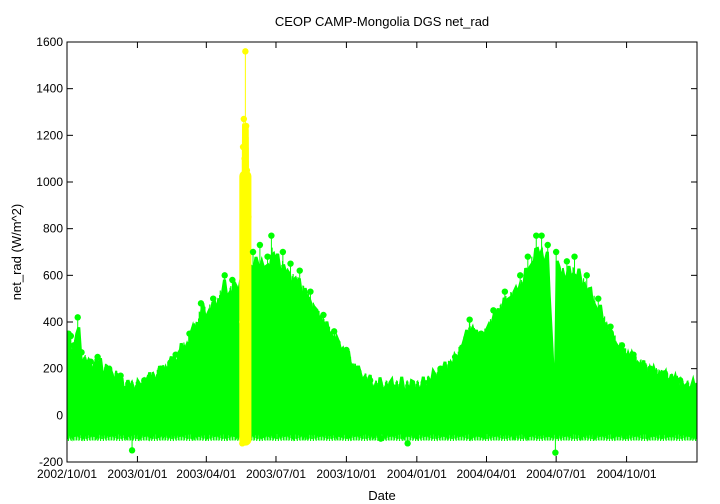 The image size is (720, 504). I want to click on y-tick-label: 800, so click(53, 229).